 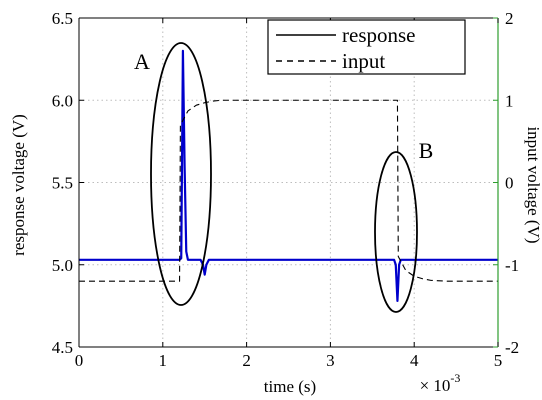 I want to click on x-tick-label: 1, so click(x=163, y=360).